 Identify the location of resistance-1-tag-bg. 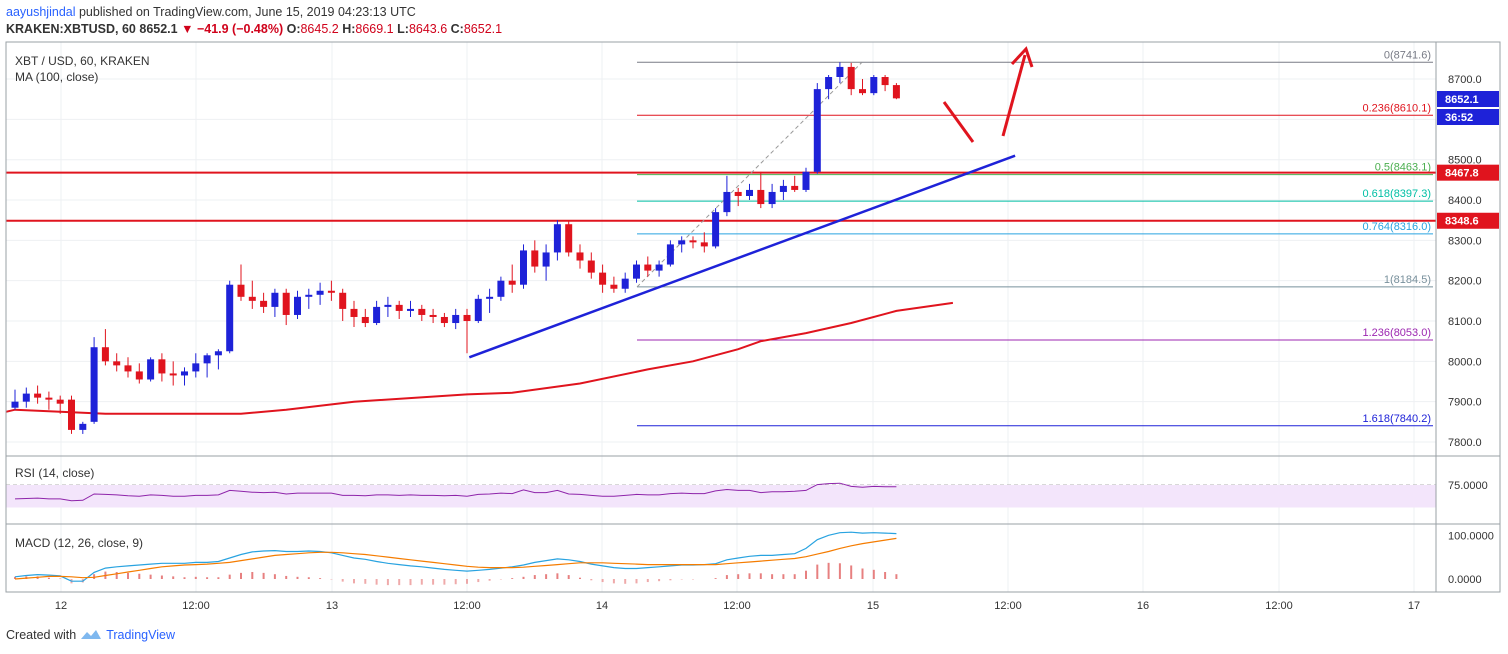
(1468, 172).